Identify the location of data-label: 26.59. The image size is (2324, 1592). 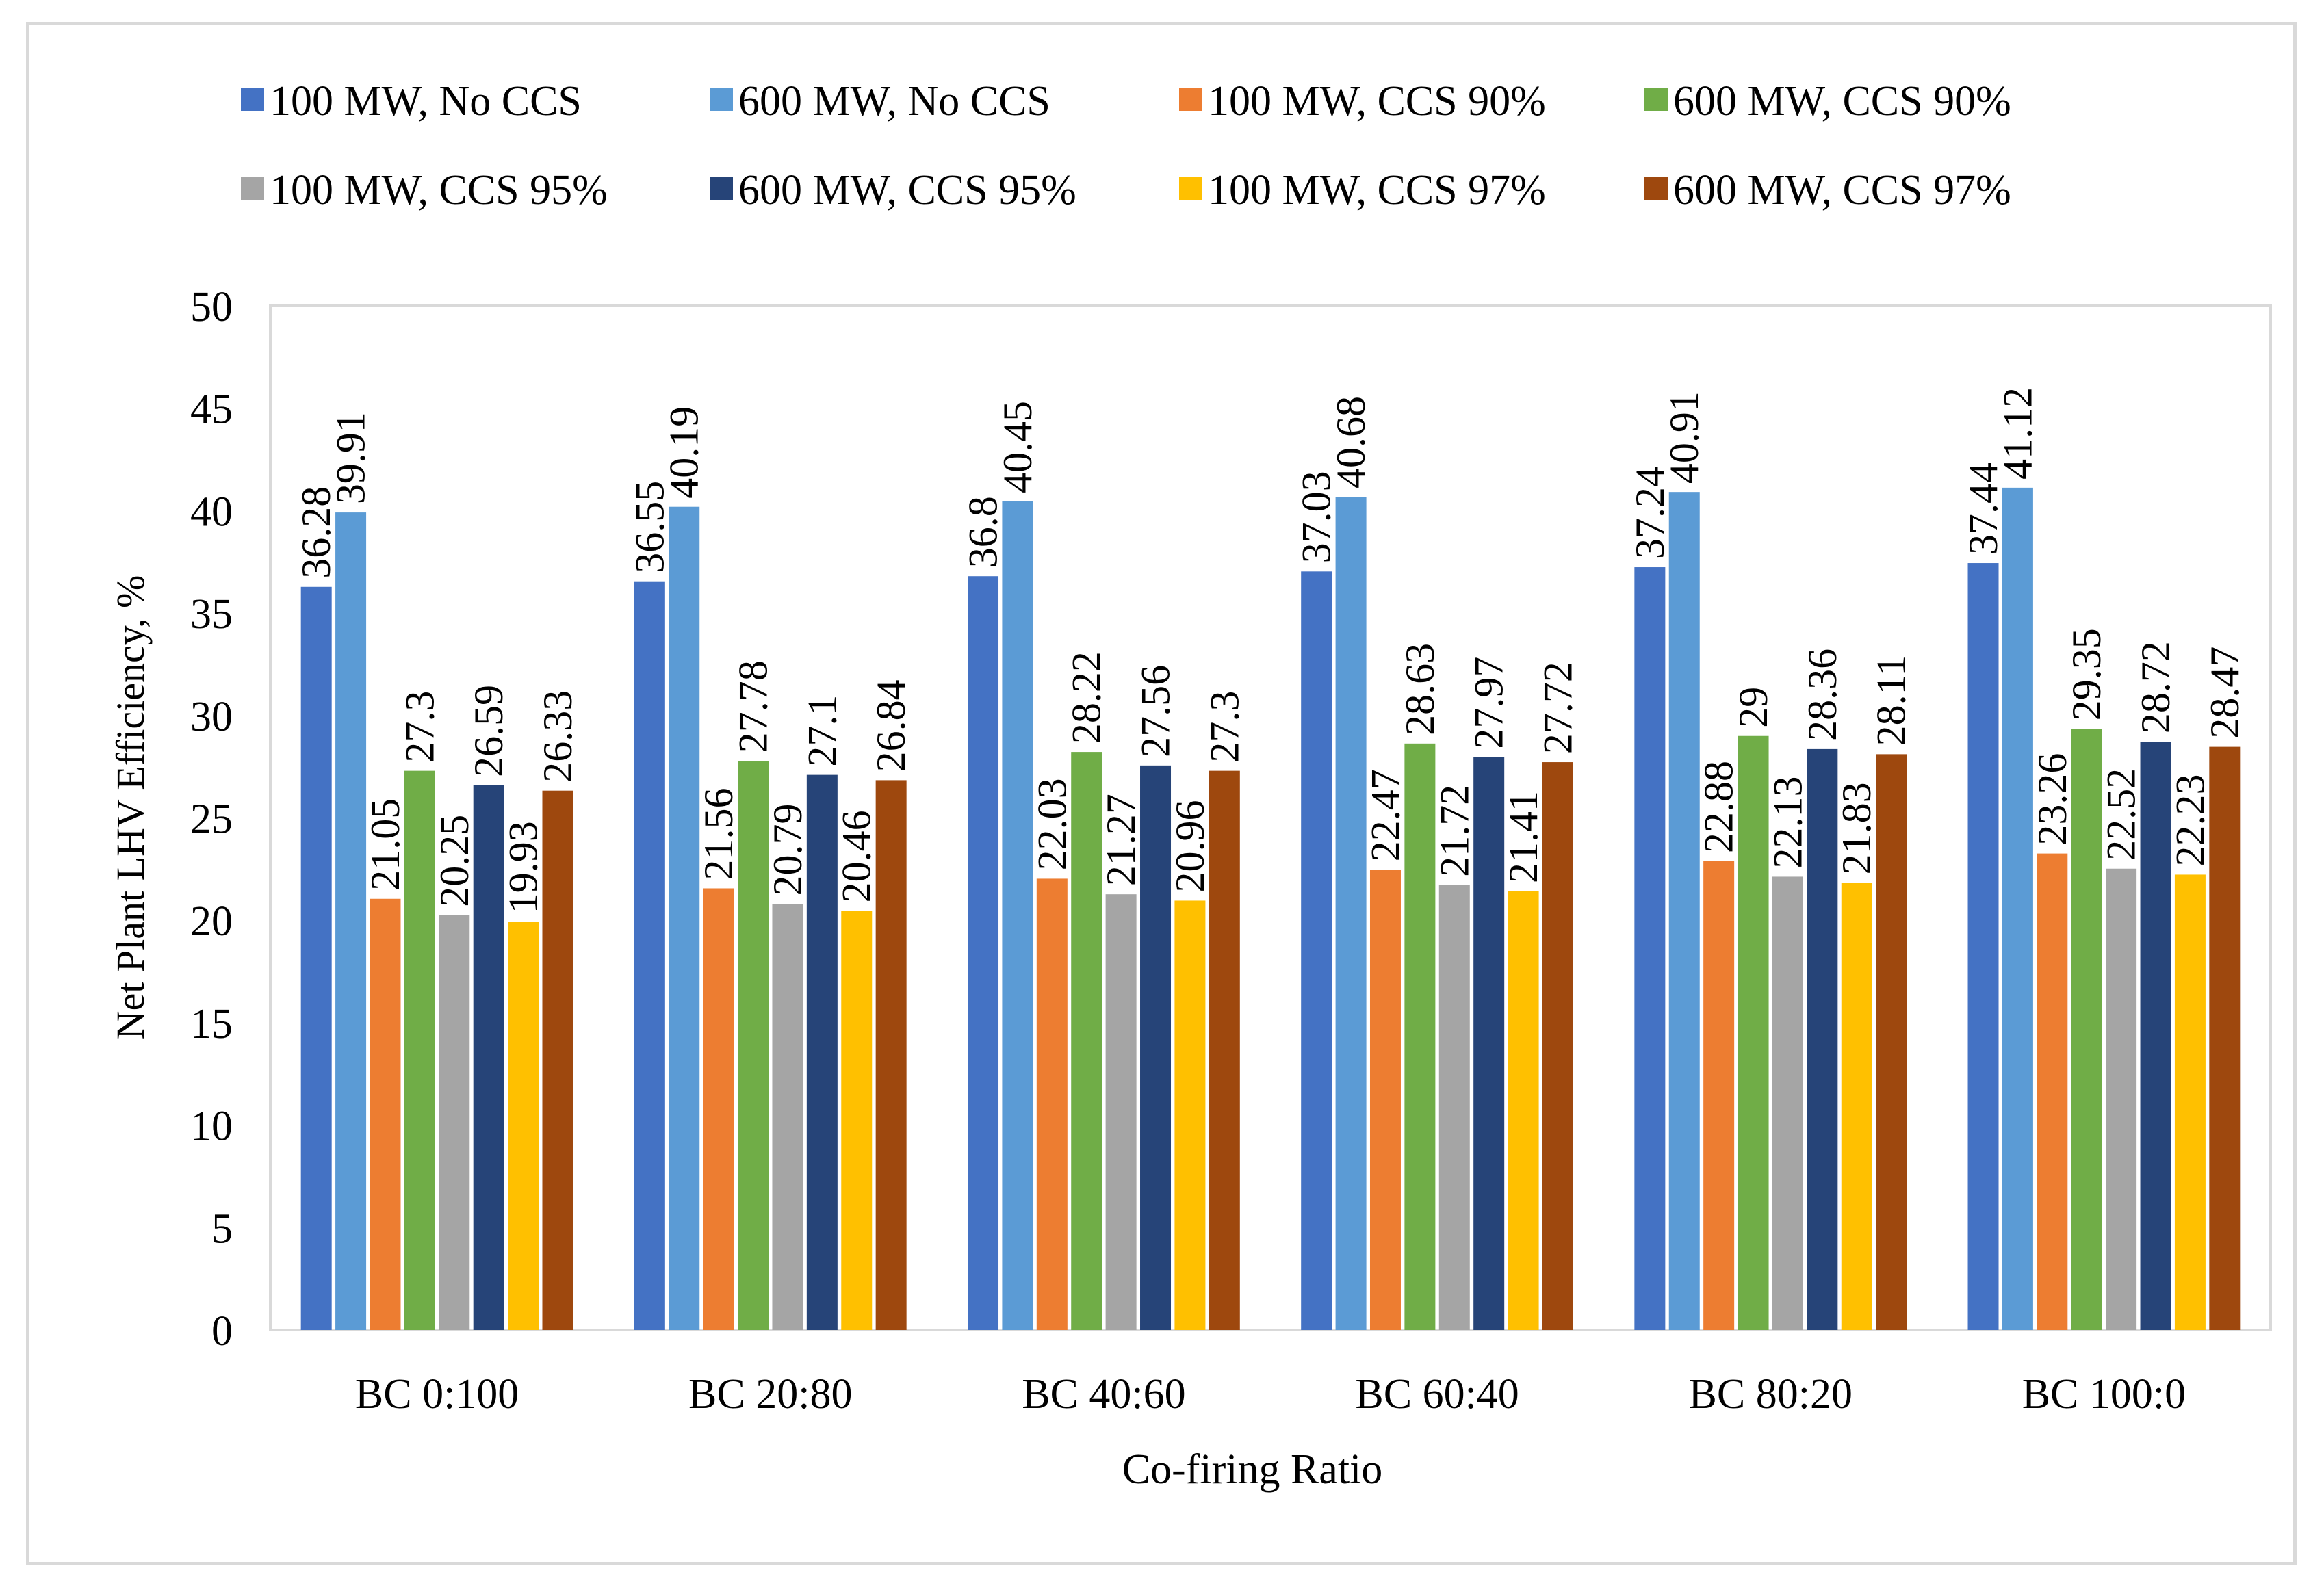
(489, 731).